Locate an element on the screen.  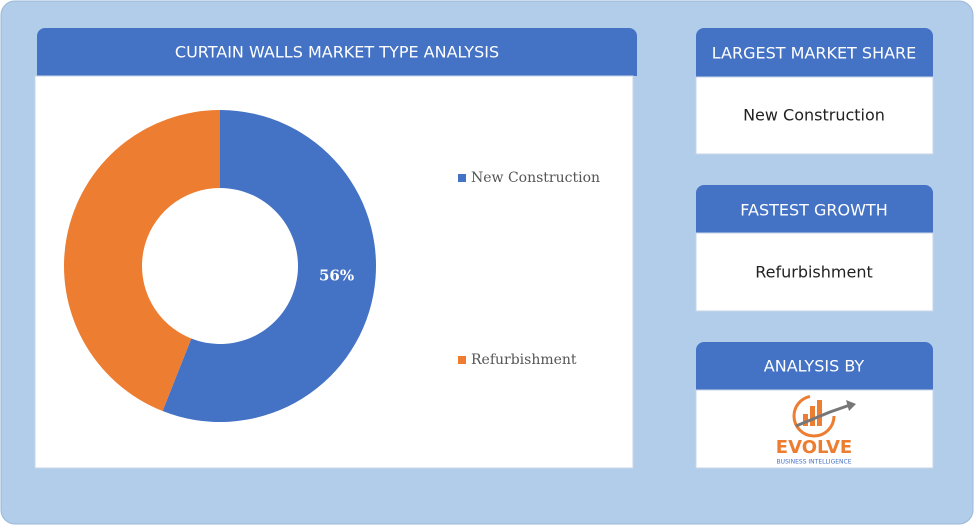
chart-header is located at coordinates (337, 52).